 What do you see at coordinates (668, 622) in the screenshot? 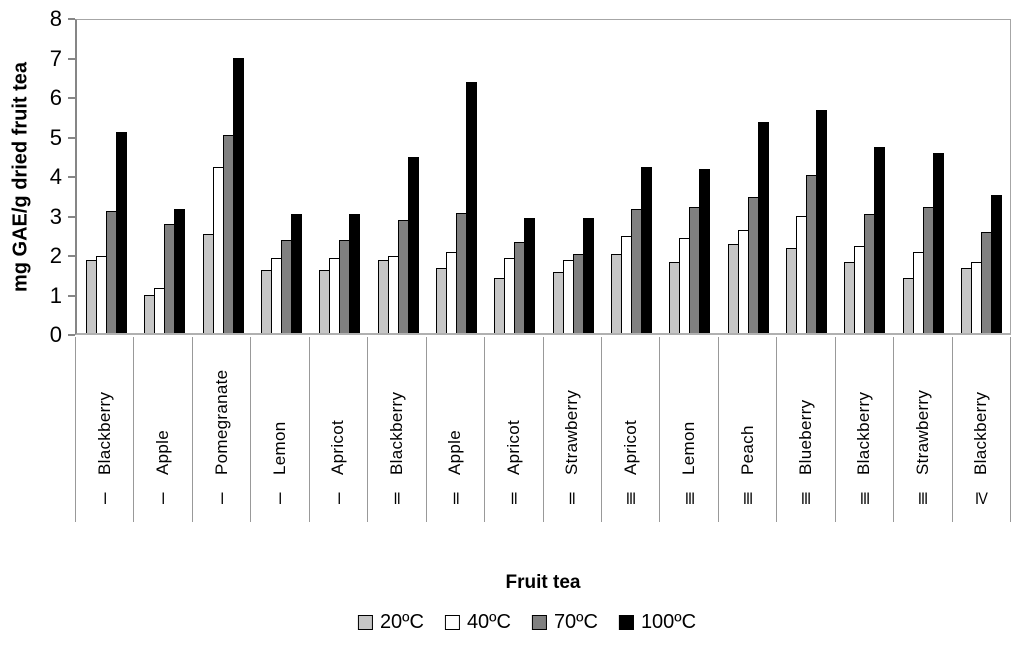
I see `legend-label: 100ºC` at bounding box center [668, 622].